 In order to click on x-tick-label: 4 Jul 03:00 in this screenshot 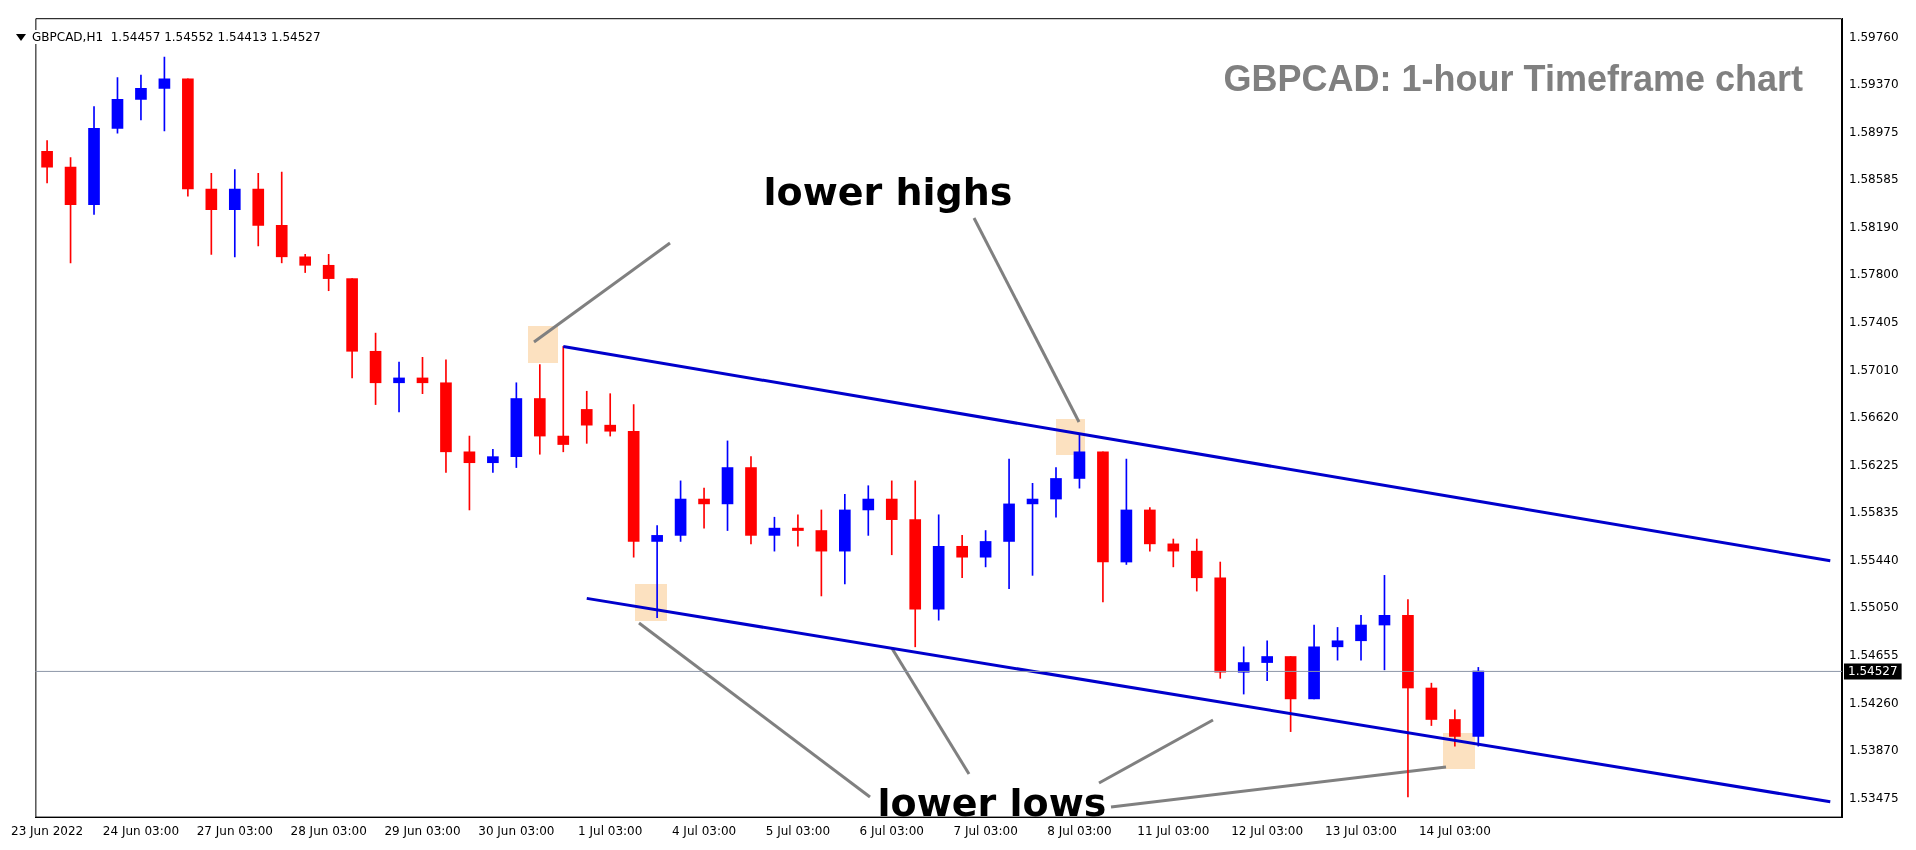, I will do `click(704, 830)`.